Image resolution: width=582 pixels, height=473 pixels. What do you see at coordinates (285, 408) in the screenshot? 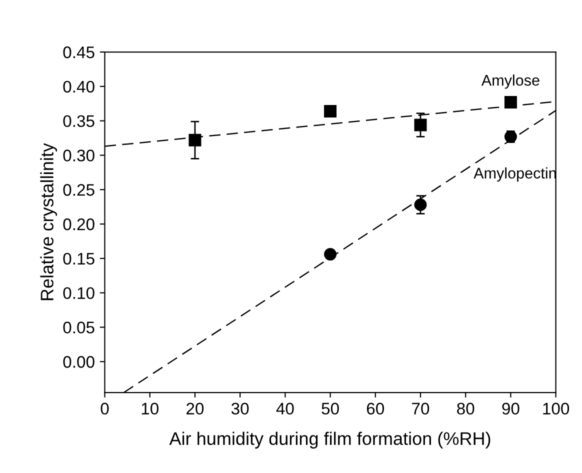
I see `x-tick-label: 40` at bounding box center [285, 408].